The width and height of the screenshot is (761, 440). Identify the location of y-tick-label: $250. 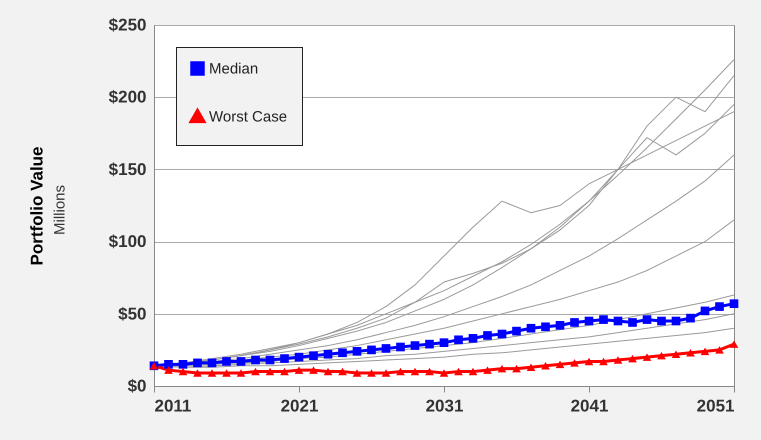
(127, 25).